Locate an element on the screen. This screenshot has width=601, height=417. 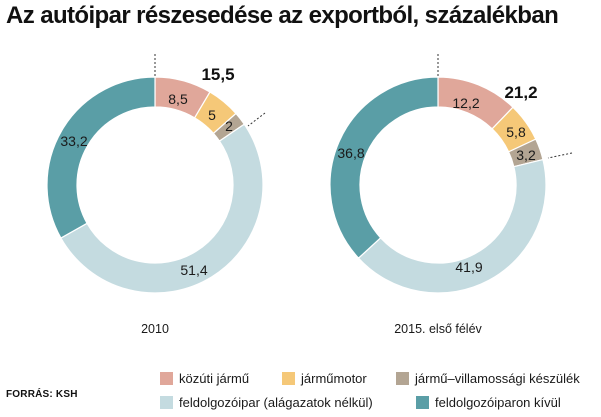
legend-label: feldolgozóipar (alágazatok nélkül) is located at coordinates (276, 402).